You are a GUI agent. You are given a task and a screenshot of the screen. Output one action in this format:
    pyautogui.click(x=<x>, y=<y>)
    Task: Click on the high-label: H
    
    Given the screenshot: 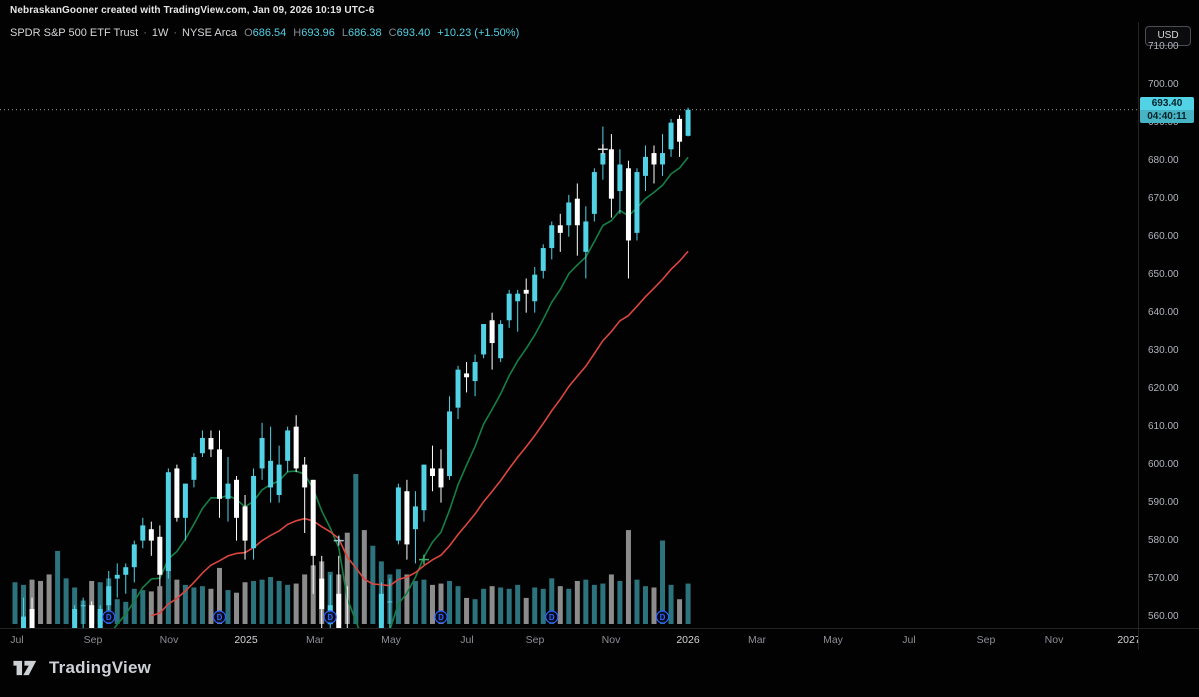 What is the action you would take?
    pyautogui.click(x=297, y=33)
    